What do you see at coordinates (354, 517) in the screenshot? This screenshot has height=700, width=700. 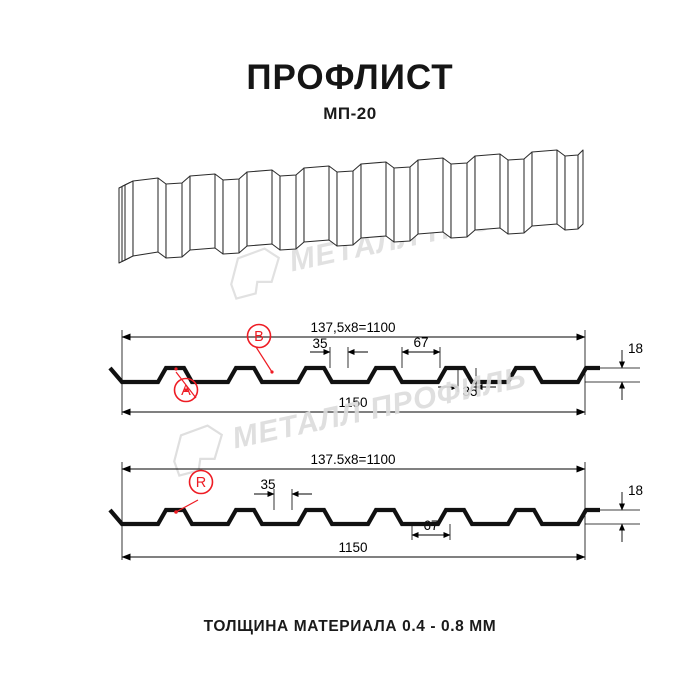 I see `profile-waveform-bottom` at bounding box center [354, 517].